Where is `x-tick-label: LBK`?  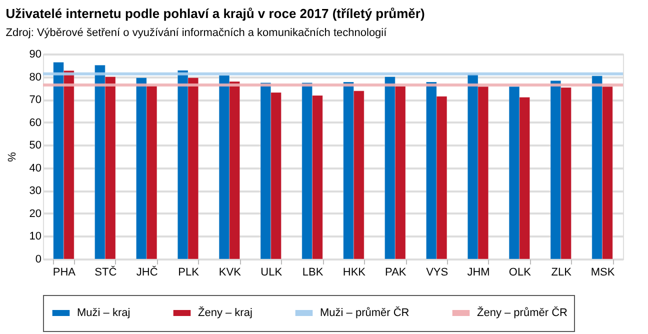
x-tick-label: LBK is located at coordinates (313, 272).